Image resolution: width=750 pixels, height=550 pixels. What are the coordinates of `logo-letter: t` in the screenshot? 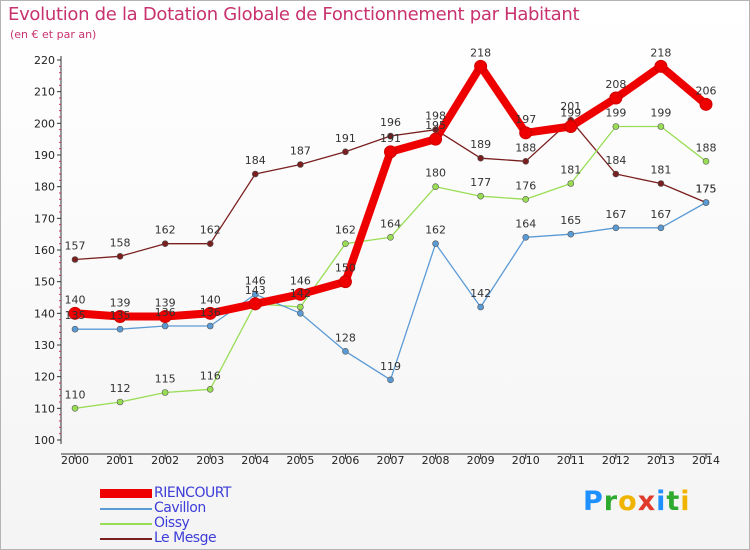 It's located at (673, 501).